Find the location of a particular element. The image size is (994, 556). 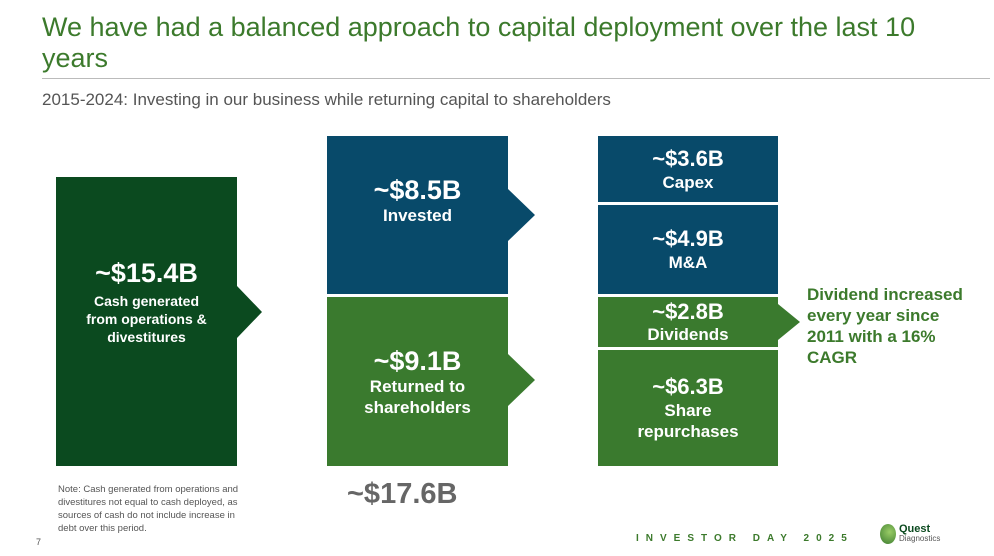

capex-label: Capex is located at coordinates (688, 182).